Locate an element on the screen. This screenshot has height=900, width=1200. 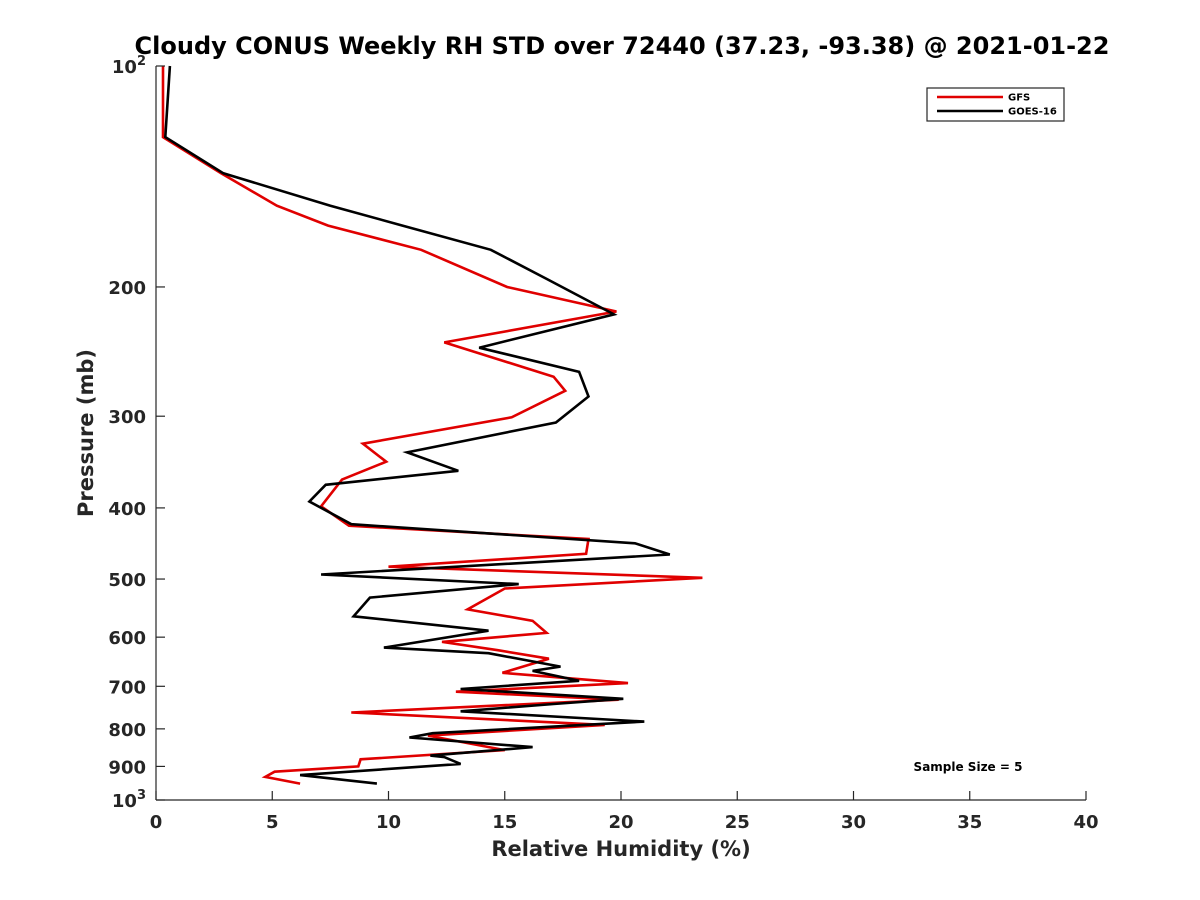
legend-entry: GOES-16 is located at coordinates (1032, 112).